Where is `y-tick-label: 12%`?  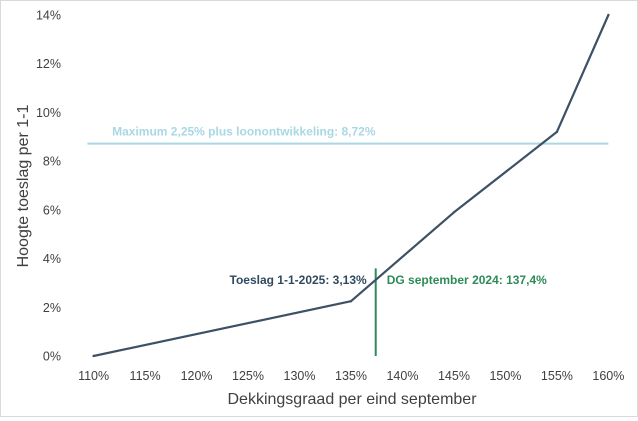 y-tick-label: 12% is located at coordinates (48, 64).